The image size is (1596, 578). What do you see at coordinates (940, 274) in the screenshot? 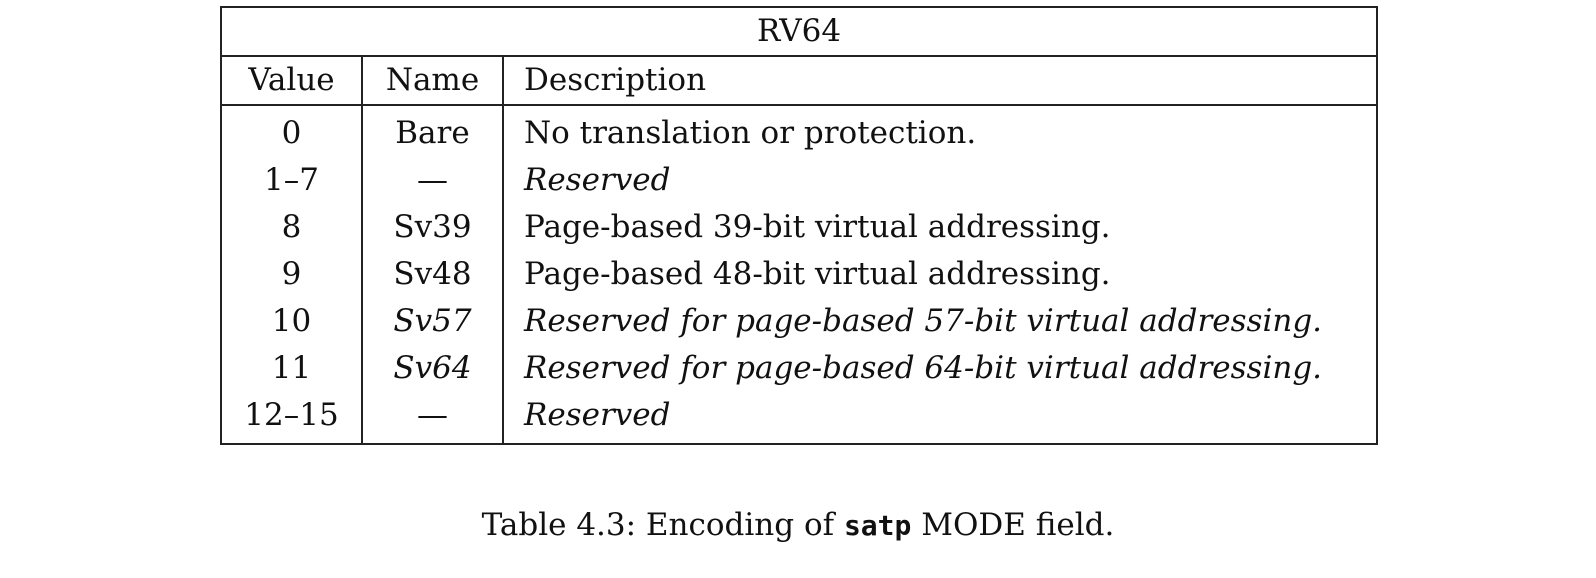
I see `cell-description: Page-based 48-bit virtual addressing.` at bounding box center [940, 274].